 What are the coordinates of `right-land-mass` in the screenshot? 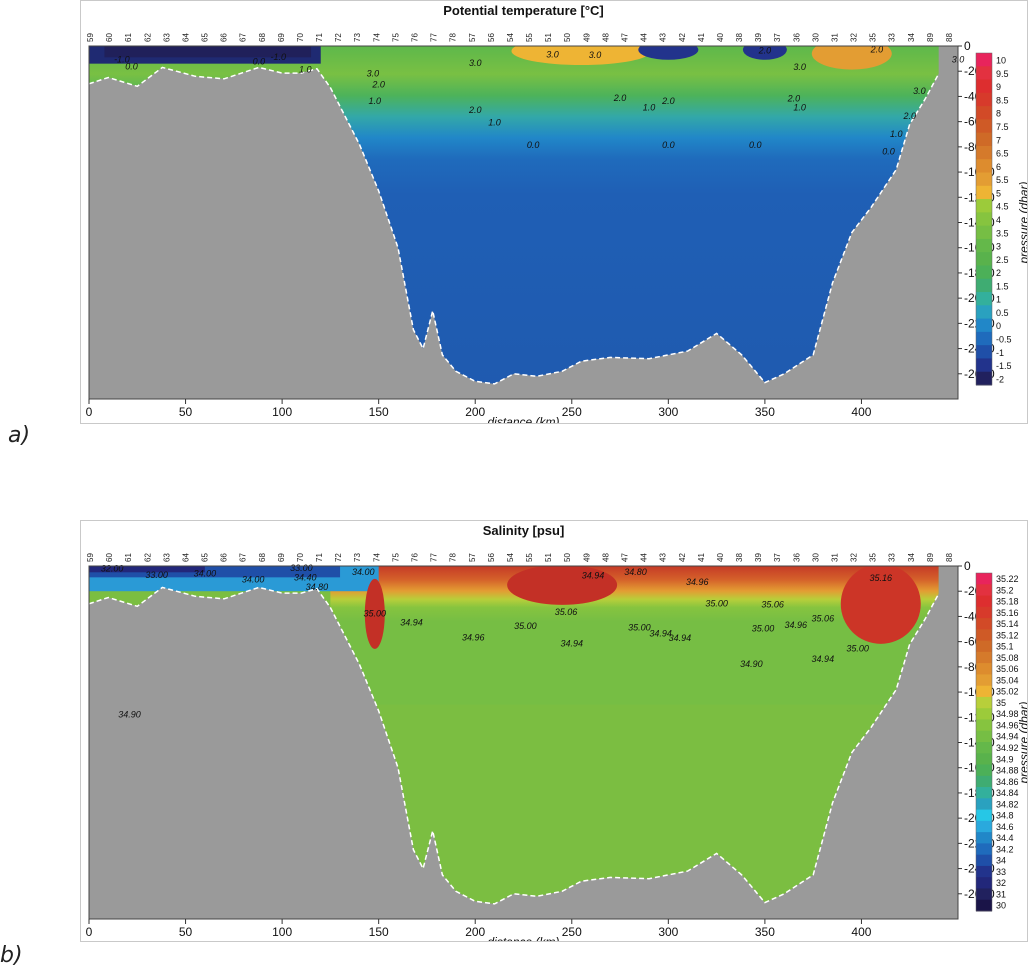 It's located at (948, 742).